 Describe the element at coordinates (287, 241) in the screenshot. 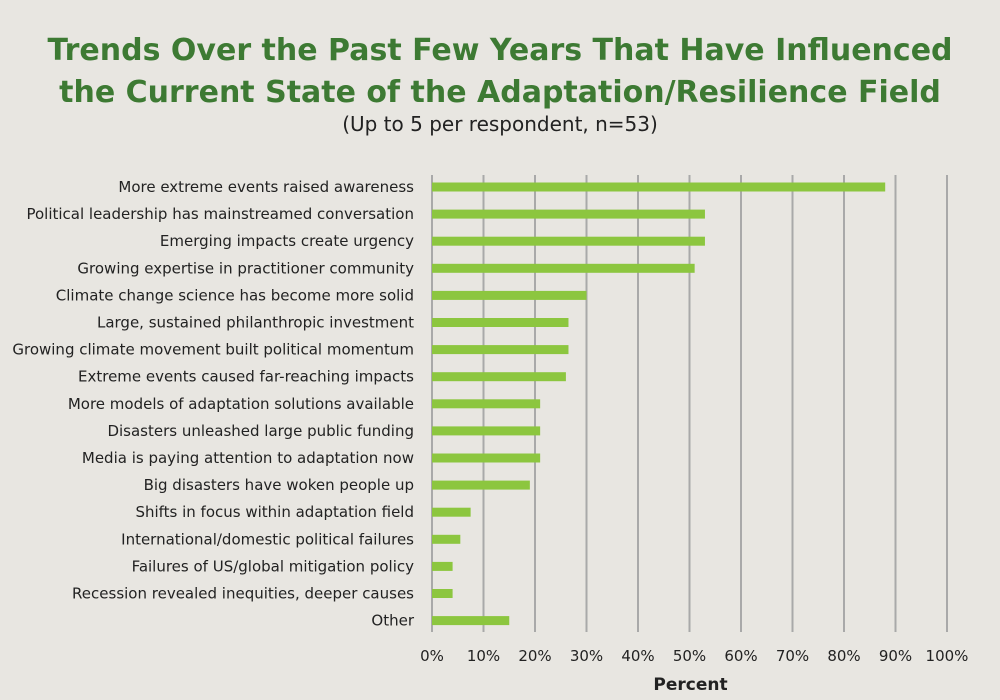

I see `category-label: Emerging impacts create urgency` at that location.